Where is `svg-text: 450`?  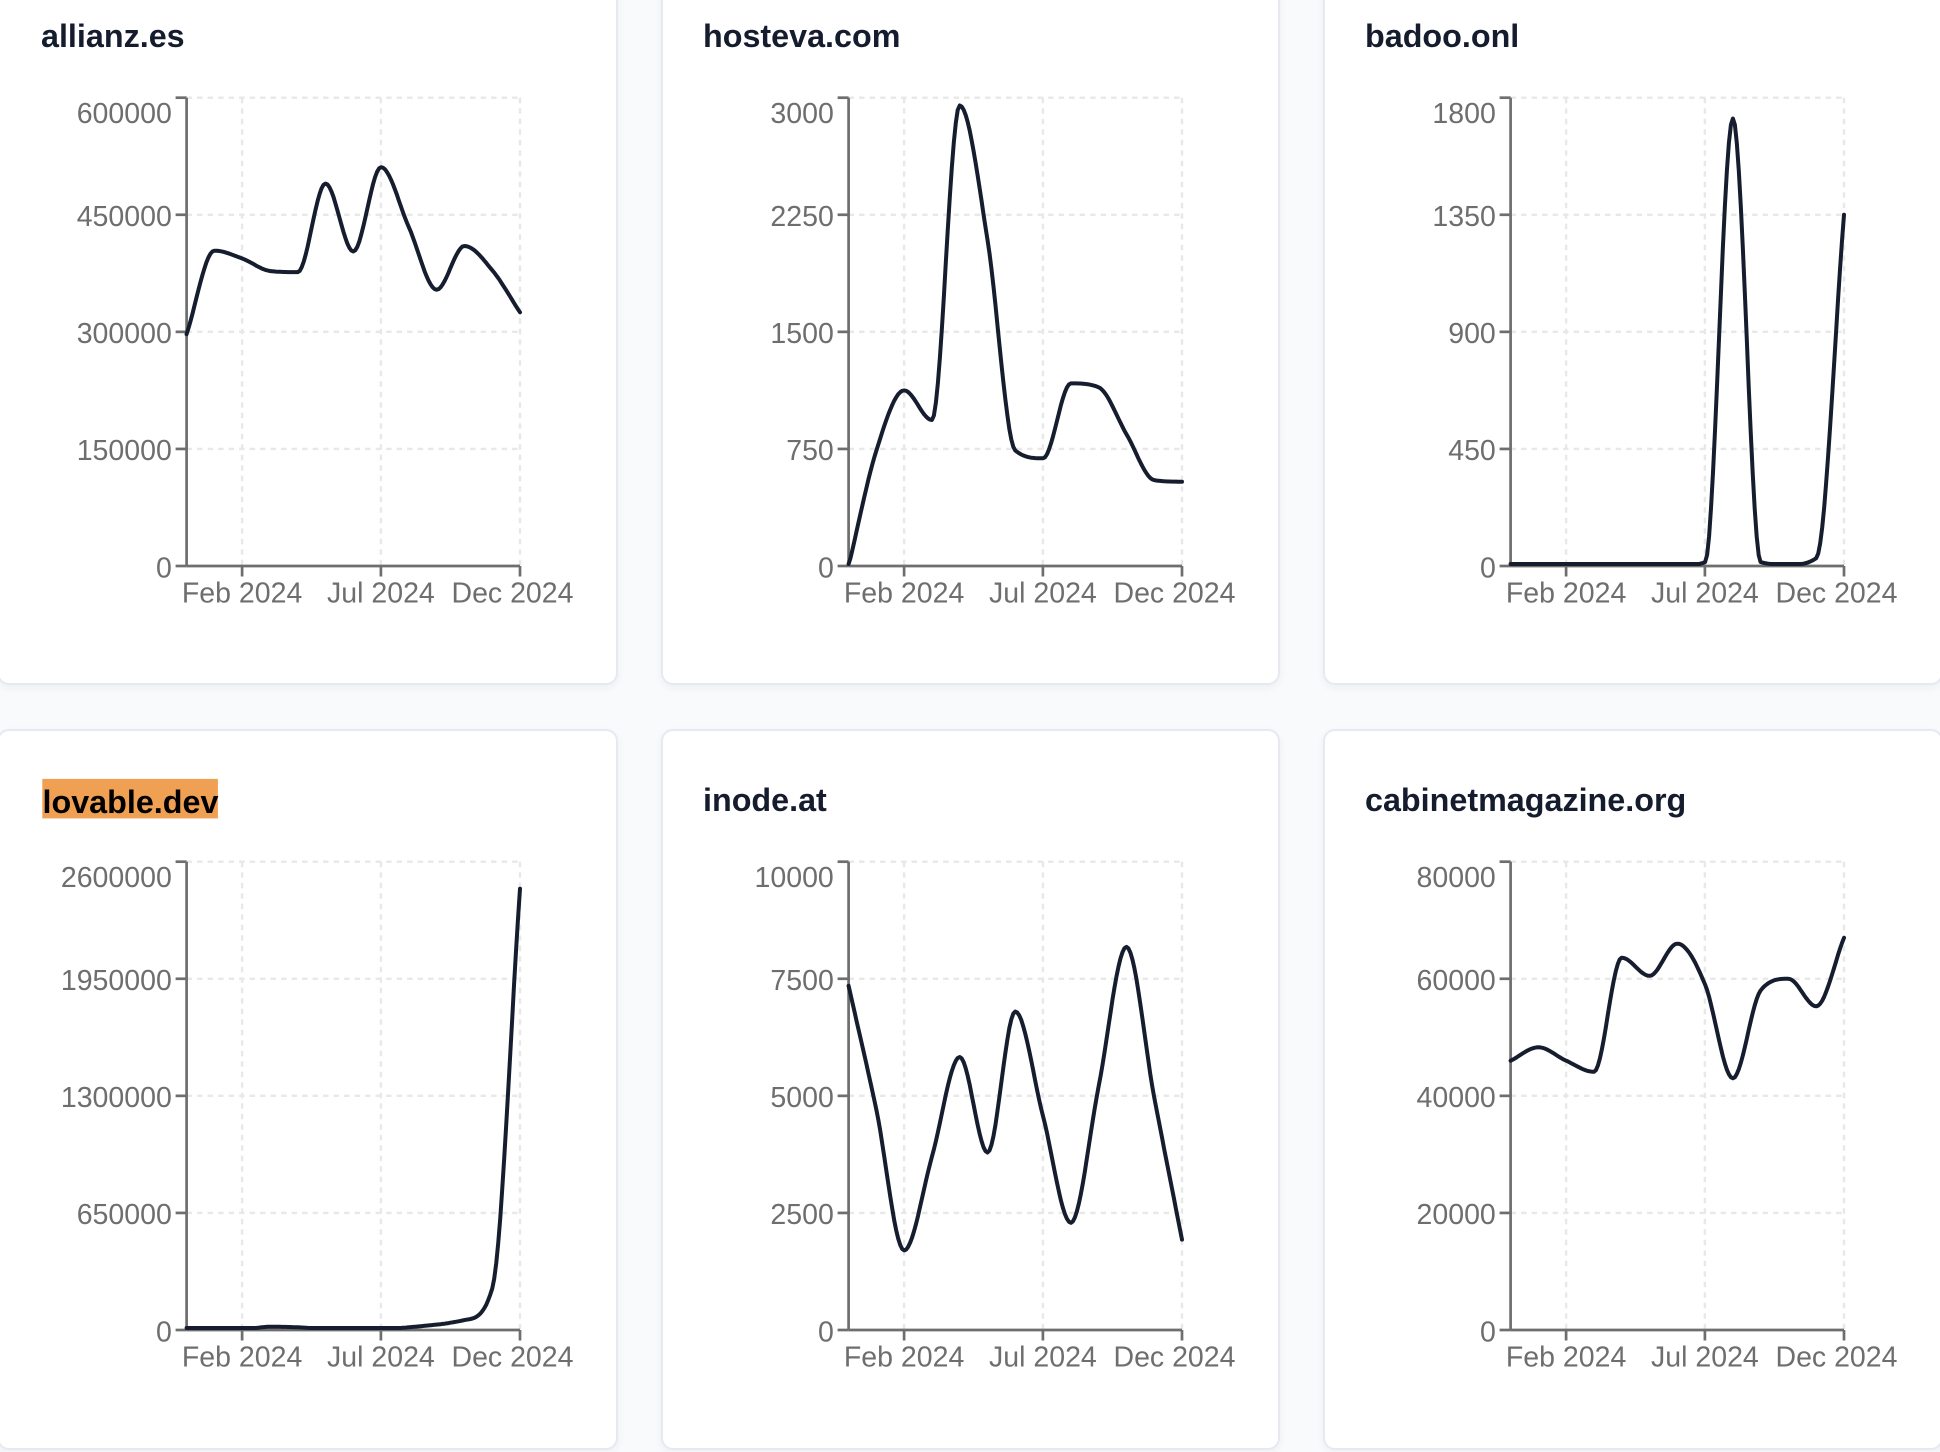 svg-text: 450 is located at coordinates (1472, 452).